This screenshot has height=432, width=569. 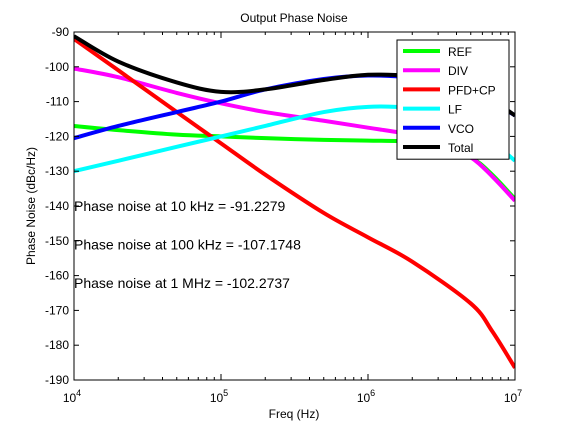 What do you see at coordinates (460, 52) in the screenshot?
I see `legend-label: REF` at bounding box center [460, 52].